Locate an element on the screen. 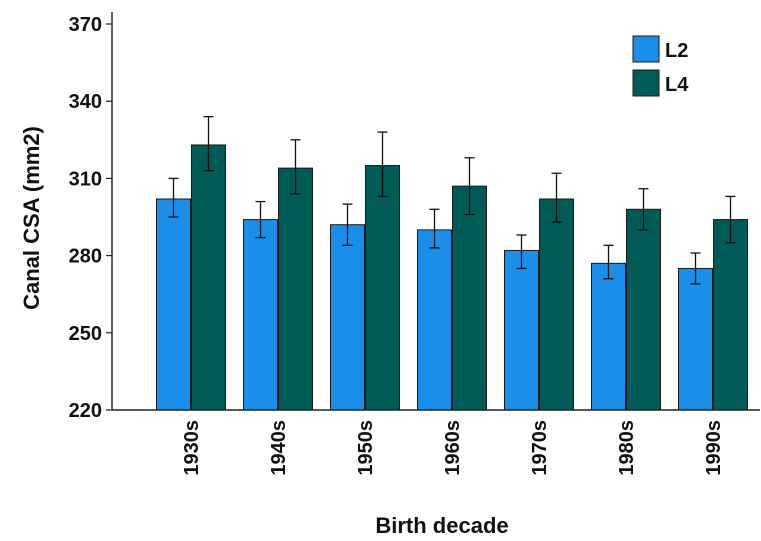 The height and width of the screenshot is (541, 761). error-bar-l4-1930s is located at coordinates (208, 143).